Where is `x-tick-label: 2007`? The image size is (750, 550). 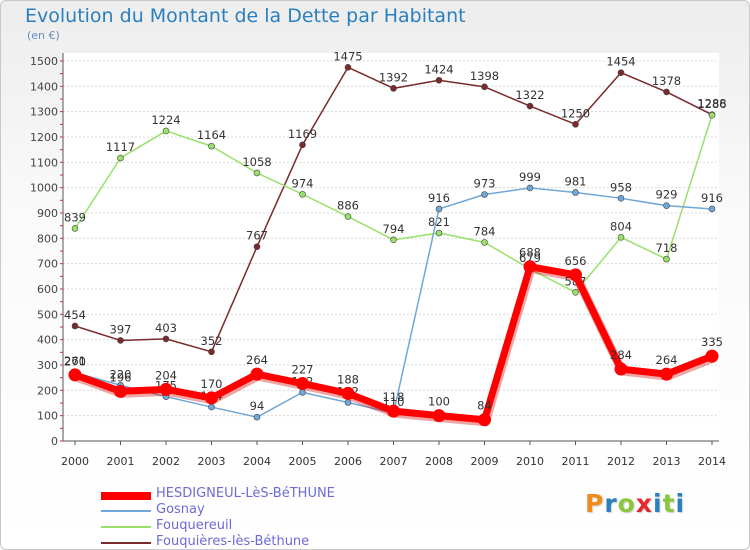
x-tick-label: 2007 is located at coordinates (394, 461).